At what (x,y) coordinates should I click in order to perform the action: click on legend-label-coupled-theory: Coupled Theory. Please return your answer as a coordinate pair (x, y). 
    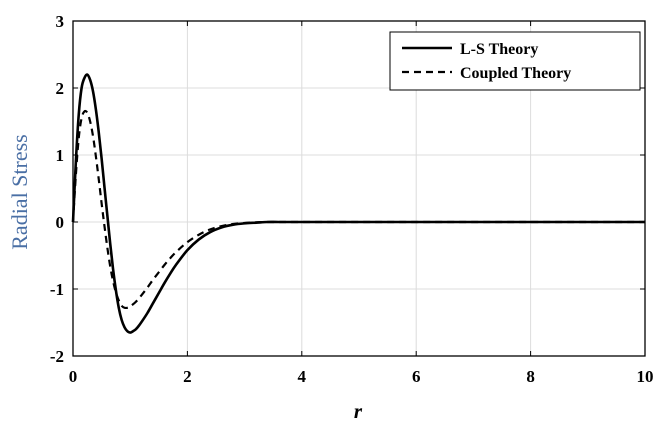
    Looking at the image, I should click on (515, 73).